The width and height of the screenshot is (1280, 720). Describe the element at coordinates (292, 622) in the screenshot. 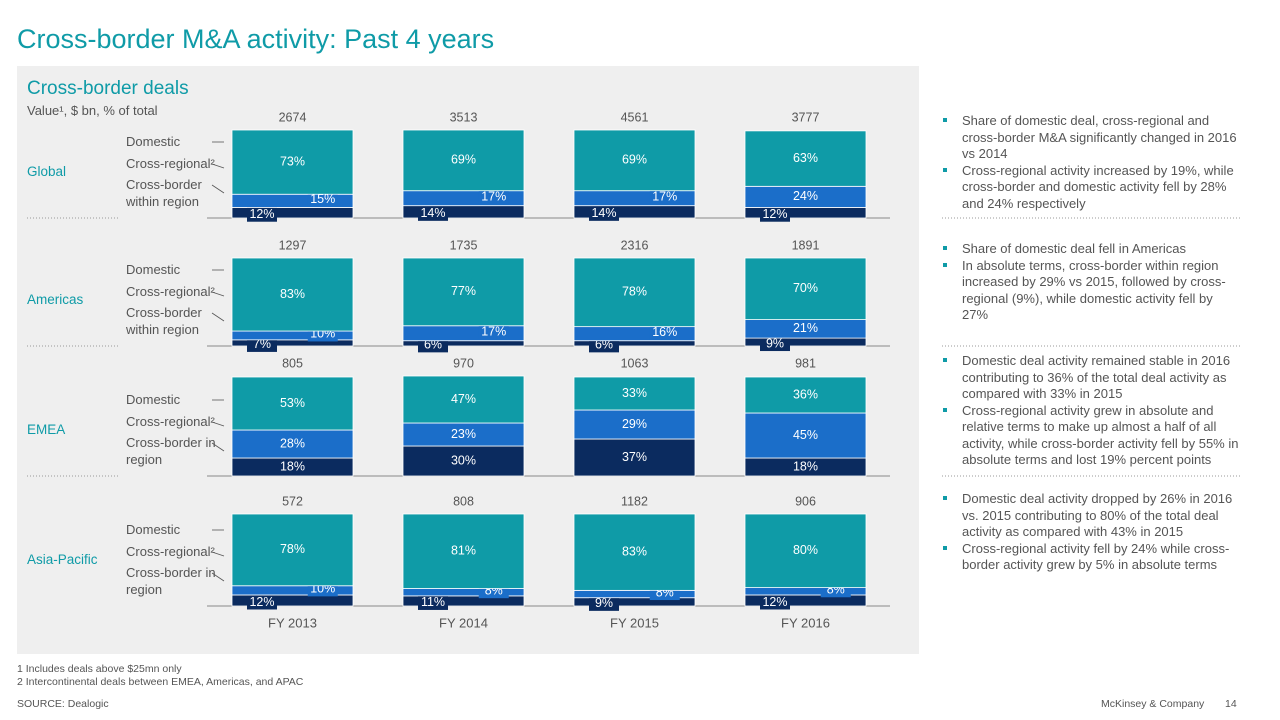

I see `x-tick-label: FY 2013` at that location.